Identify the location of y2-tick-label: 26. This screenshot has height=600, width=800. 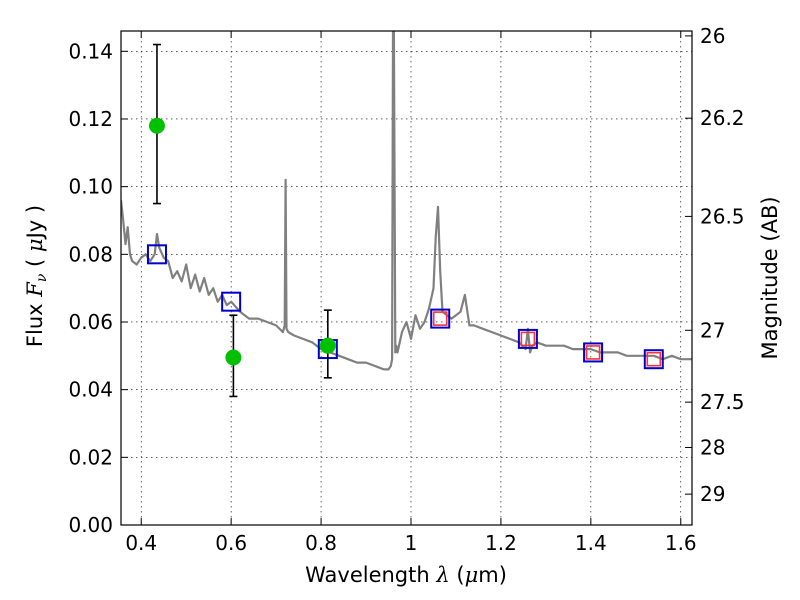
(712, 36).